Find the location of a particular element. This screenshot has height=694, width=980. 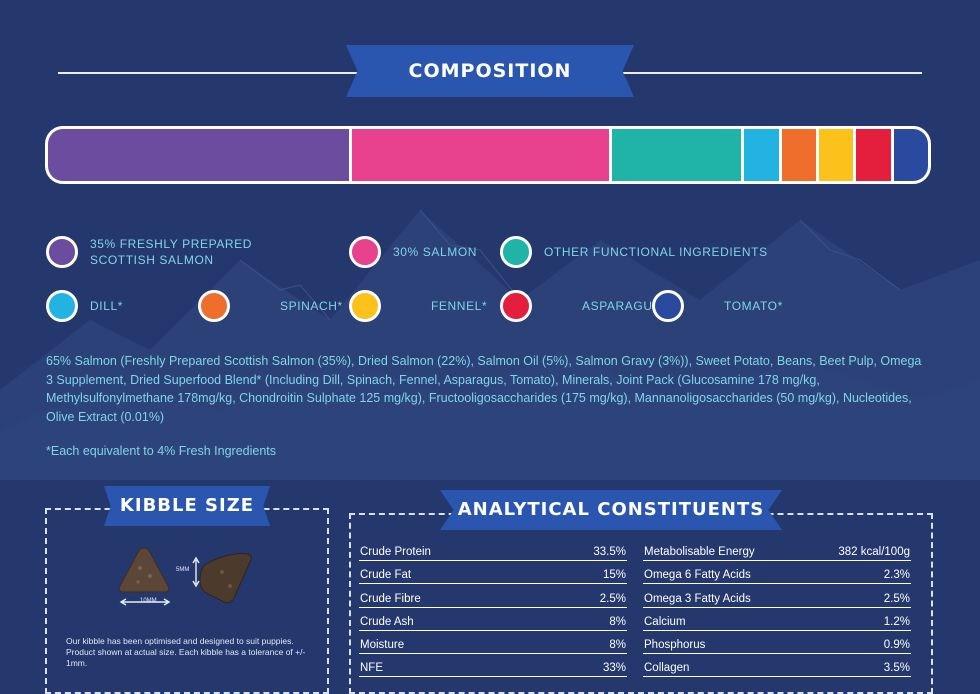

kibble-title-ribbon: KIBBLE SIZE is located at coordinates (187, 506).